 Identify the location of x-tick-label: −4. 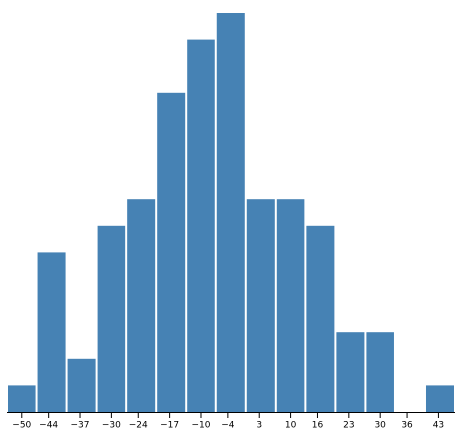
(228, 426).